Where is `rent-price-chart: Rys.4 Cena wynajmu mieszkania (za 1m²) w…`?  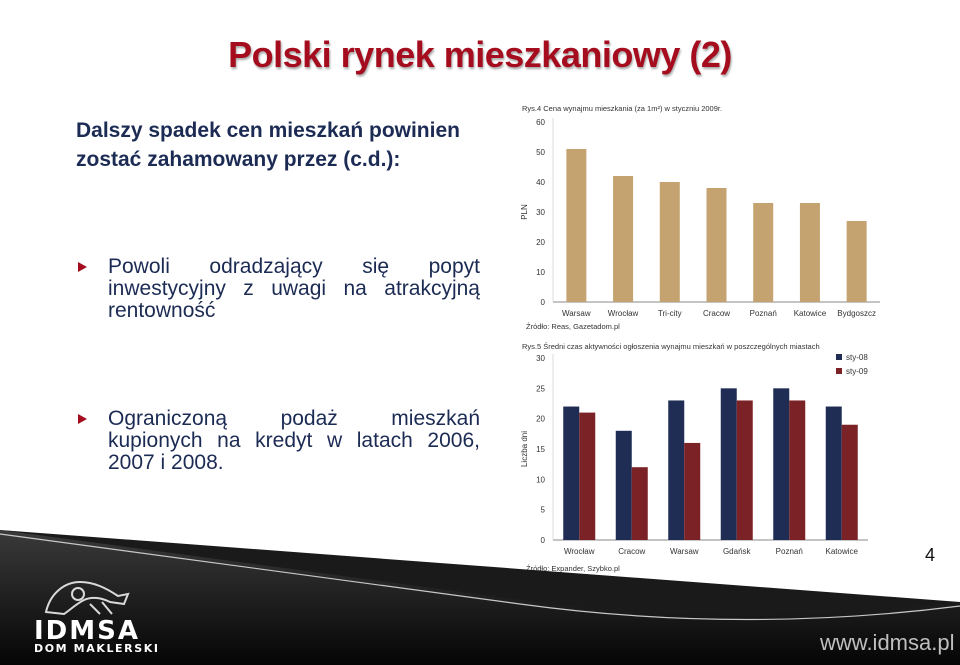 rent-price-chart: Rys.4 Cena wynajmu mieszkania (za 1m²) w… is located at coordinates (700, 217).